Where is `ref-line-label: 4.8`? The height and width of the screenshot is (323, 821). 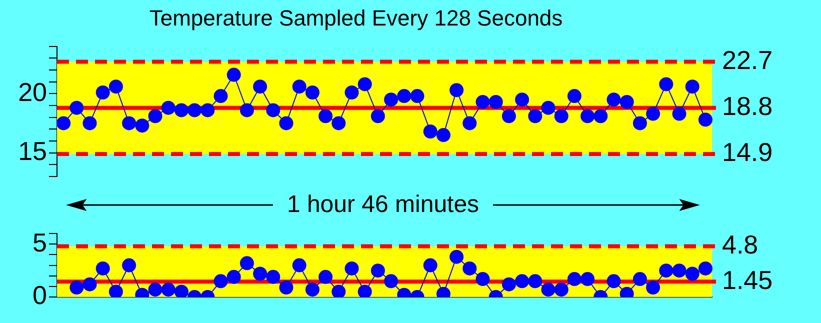
ref-line-label: 4.8 is located at coordinates (740, 244).